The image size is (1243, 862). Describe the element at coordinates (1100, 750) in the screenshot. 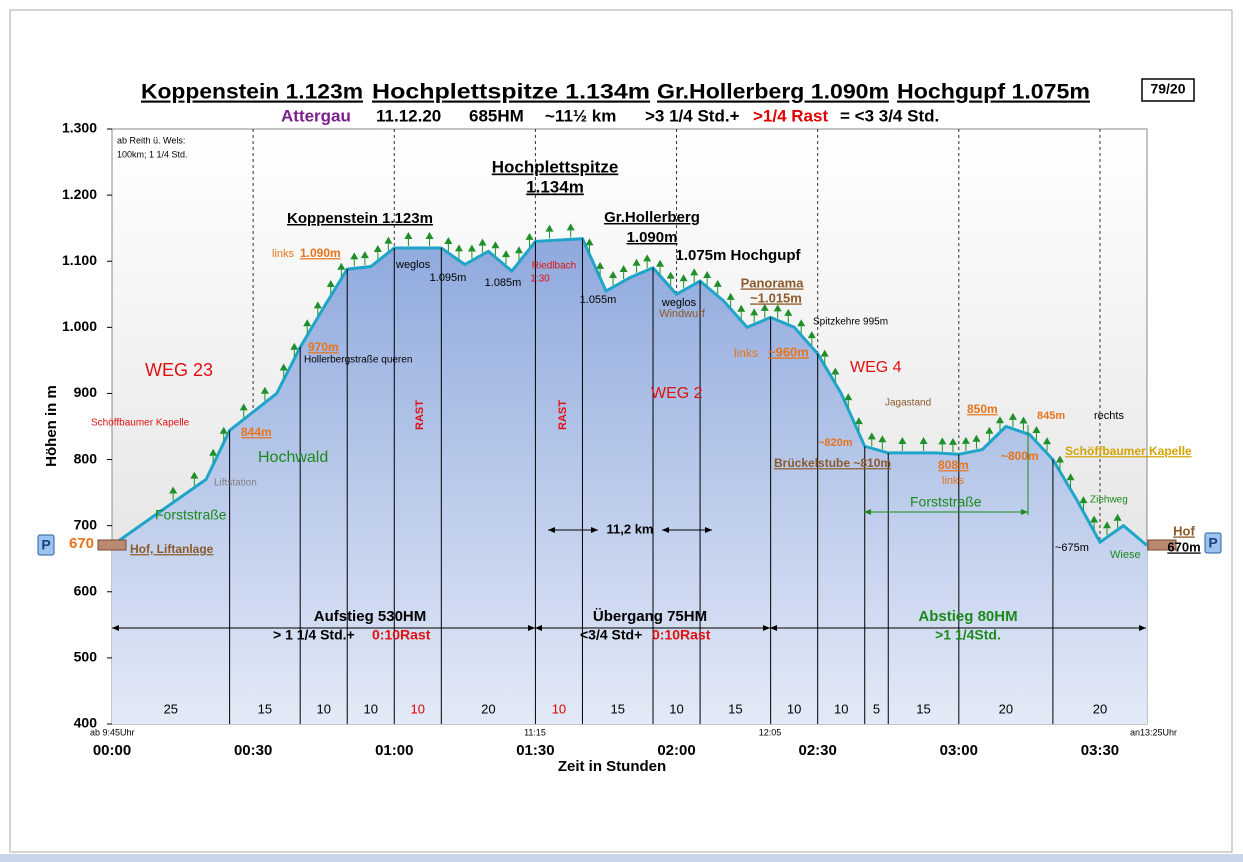

I see `x-tick-label: 03:30` at that location.